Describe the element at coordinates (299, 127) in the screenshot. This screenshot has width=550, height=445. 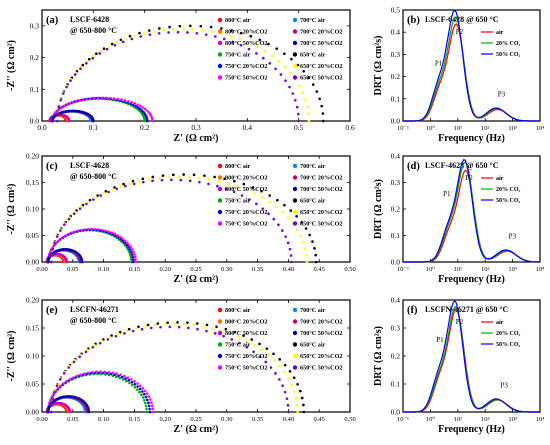
I see `x-tick-label: 0.5` at that location.